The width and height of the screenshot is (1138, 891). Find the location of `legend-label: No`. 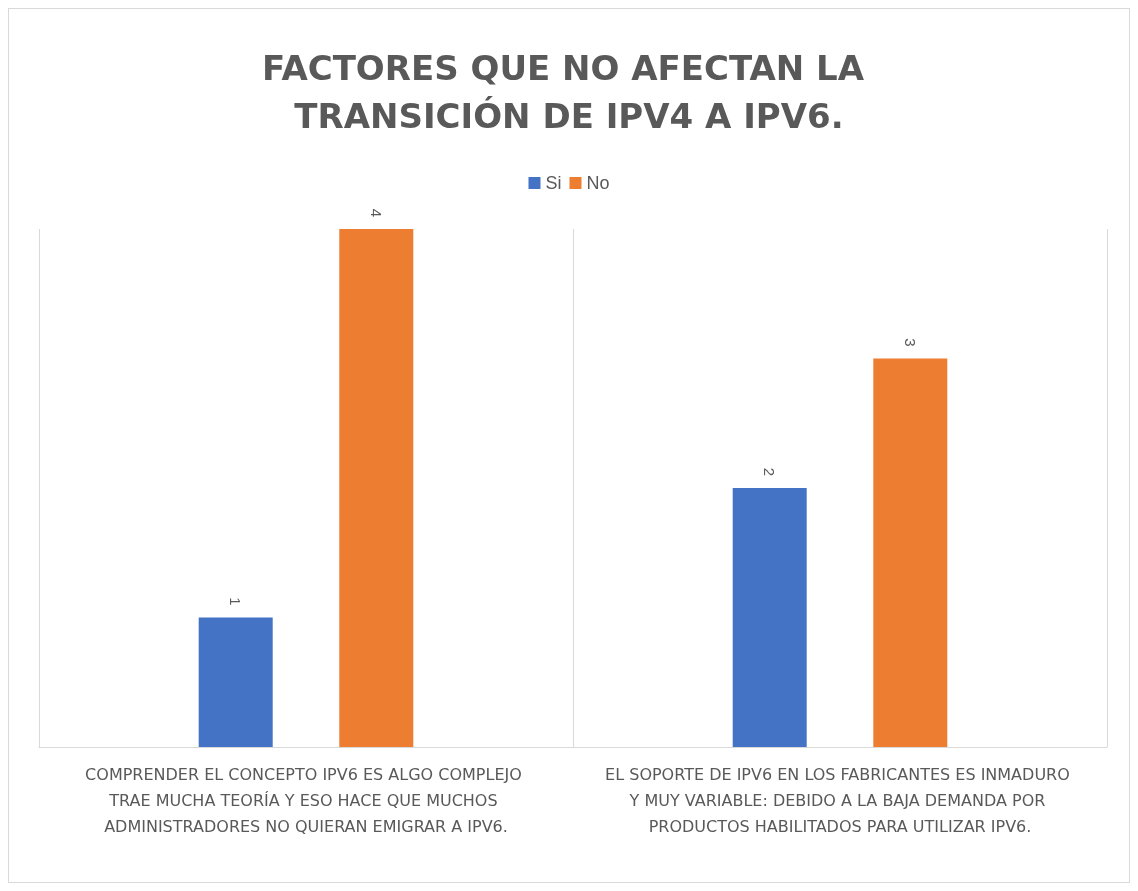

legend-label: No is located at coordinates (598, 183).